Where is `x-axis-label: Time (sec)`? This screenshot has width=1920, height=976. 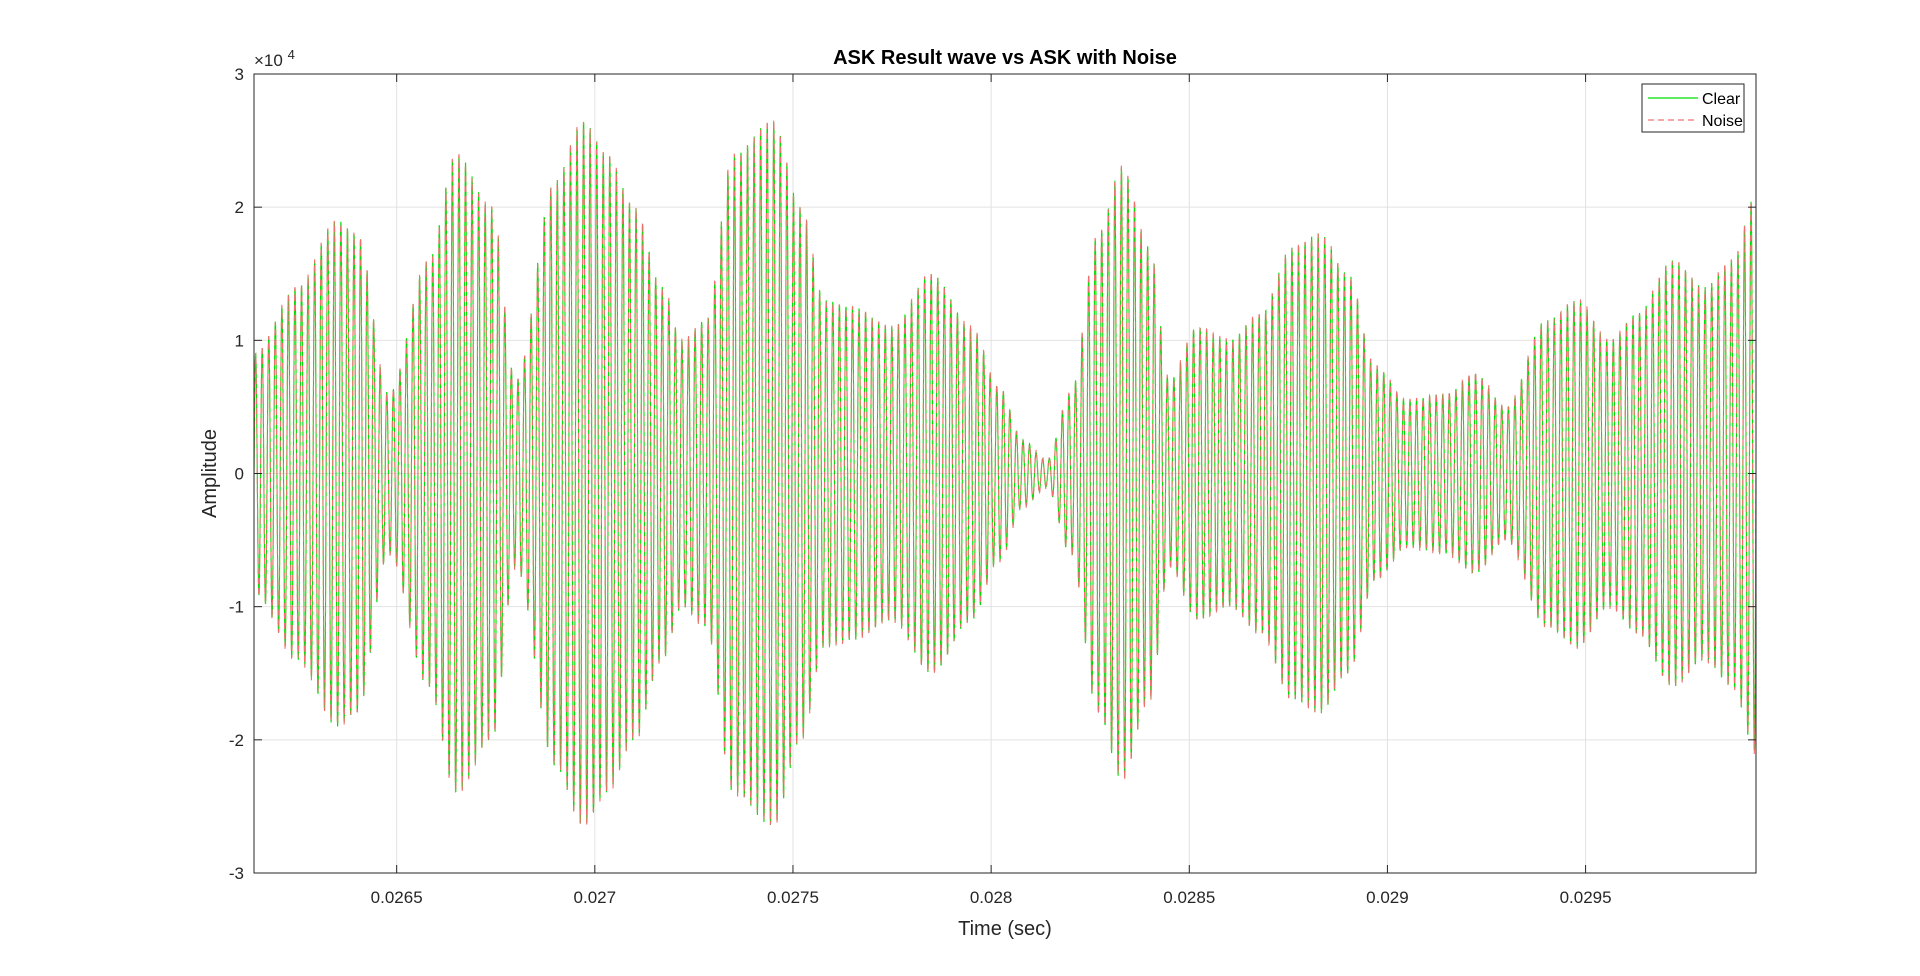 x-axis-label: Time (sec) is located at coordinates (1005, 929).